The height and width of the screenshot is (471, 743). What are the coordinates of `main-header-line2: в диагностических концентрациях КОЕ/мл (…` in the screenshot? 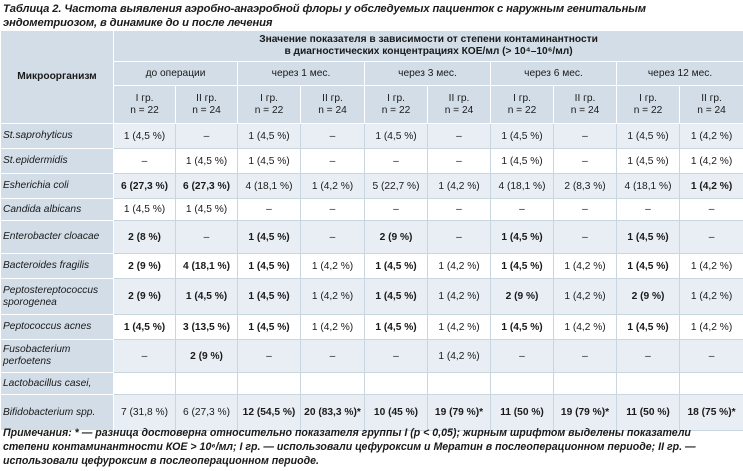 It's located at (428, 51).